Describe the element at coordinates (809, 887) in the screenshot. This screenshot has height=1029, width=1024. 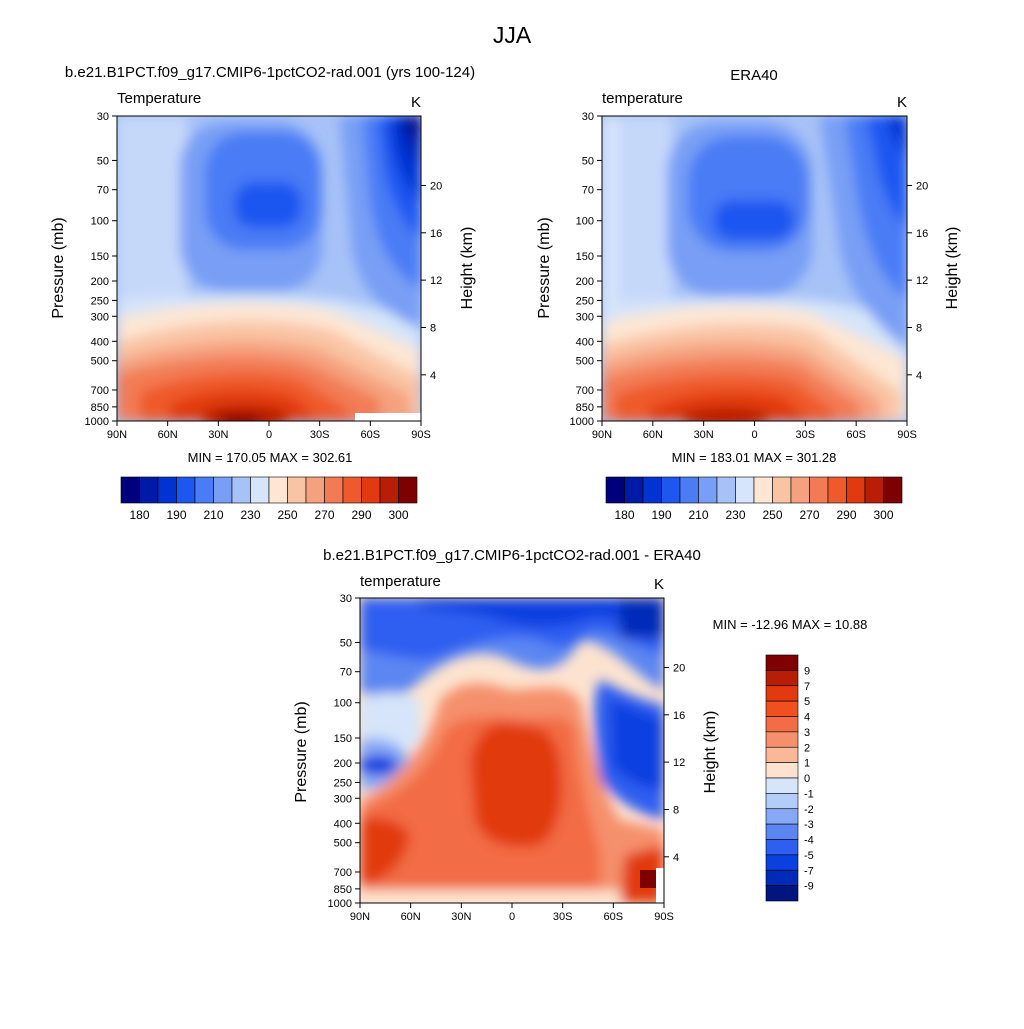
I see `colorbar-label: -9` at that location.